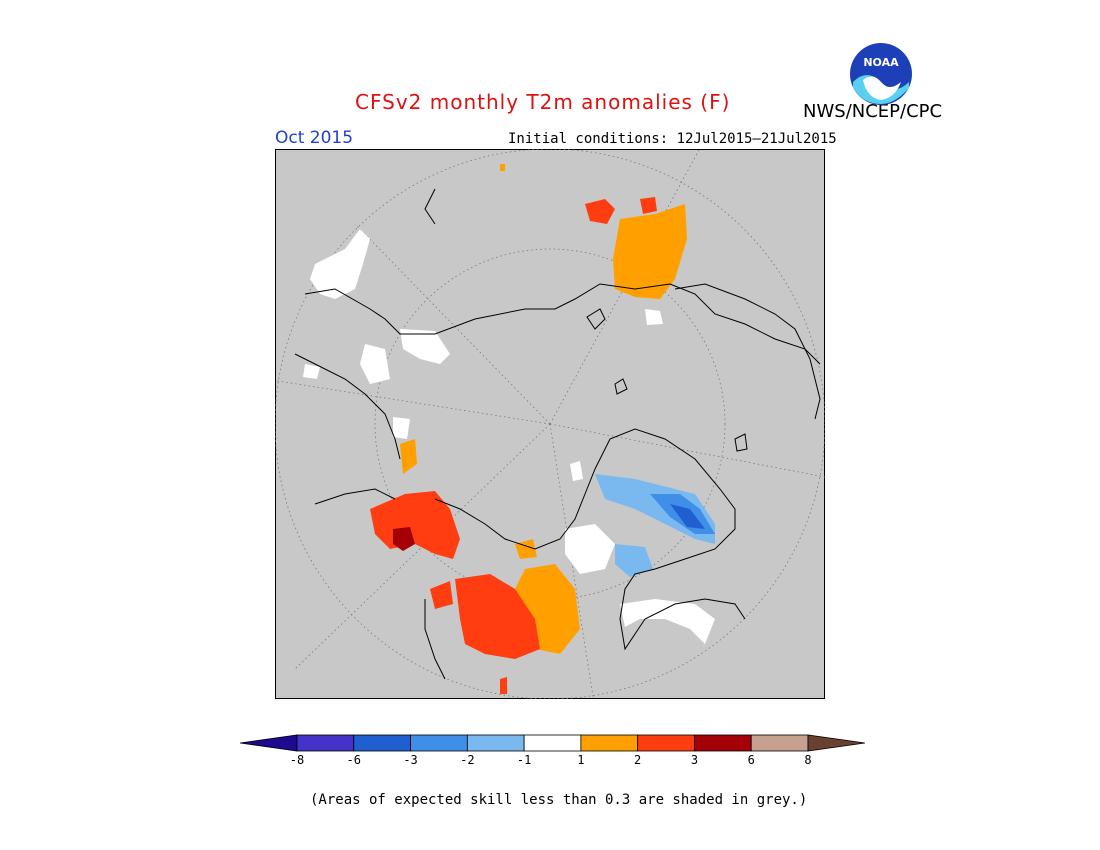 This screenshot has height=850, width=1100. I want to click on legend-tick-label: 1, so click(581, 760).